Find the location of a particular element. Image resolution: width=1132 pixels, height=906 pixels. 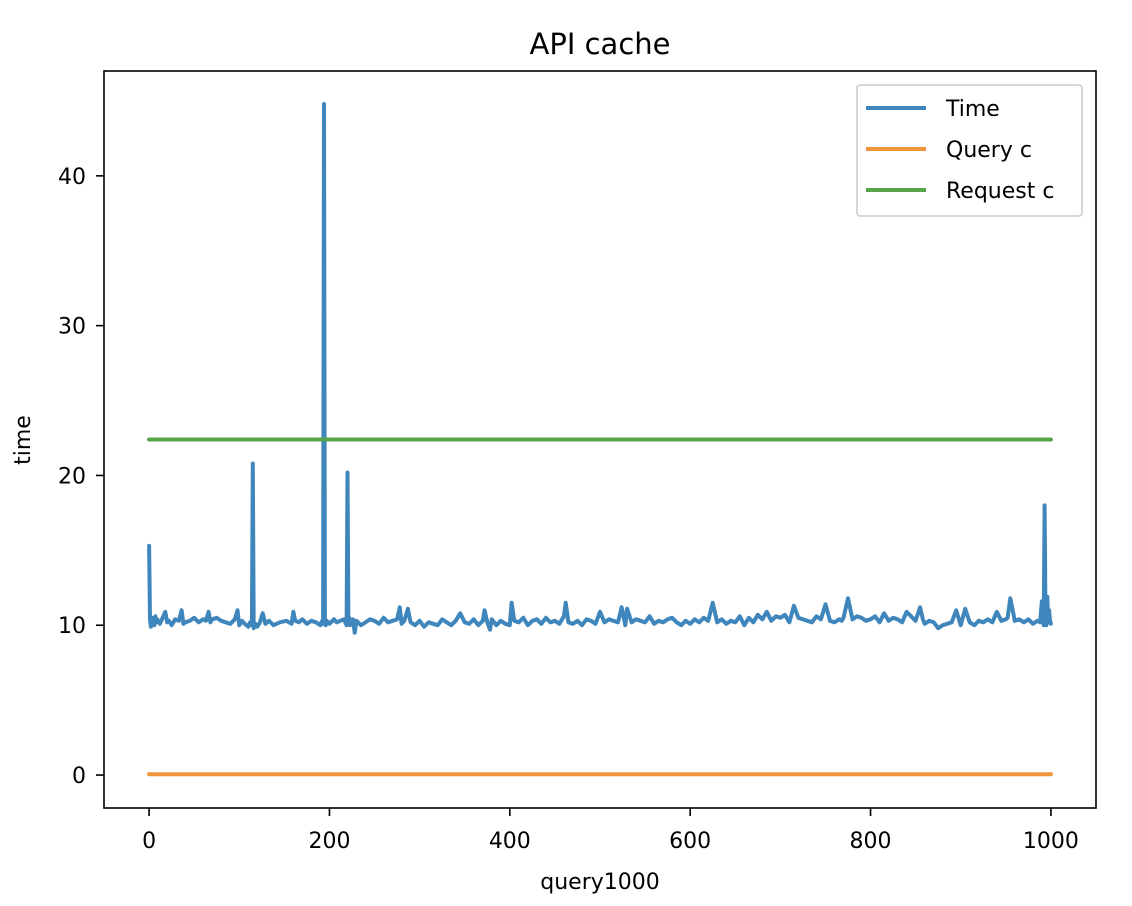

legend-label: Query c is located at coordinates (989, 150).